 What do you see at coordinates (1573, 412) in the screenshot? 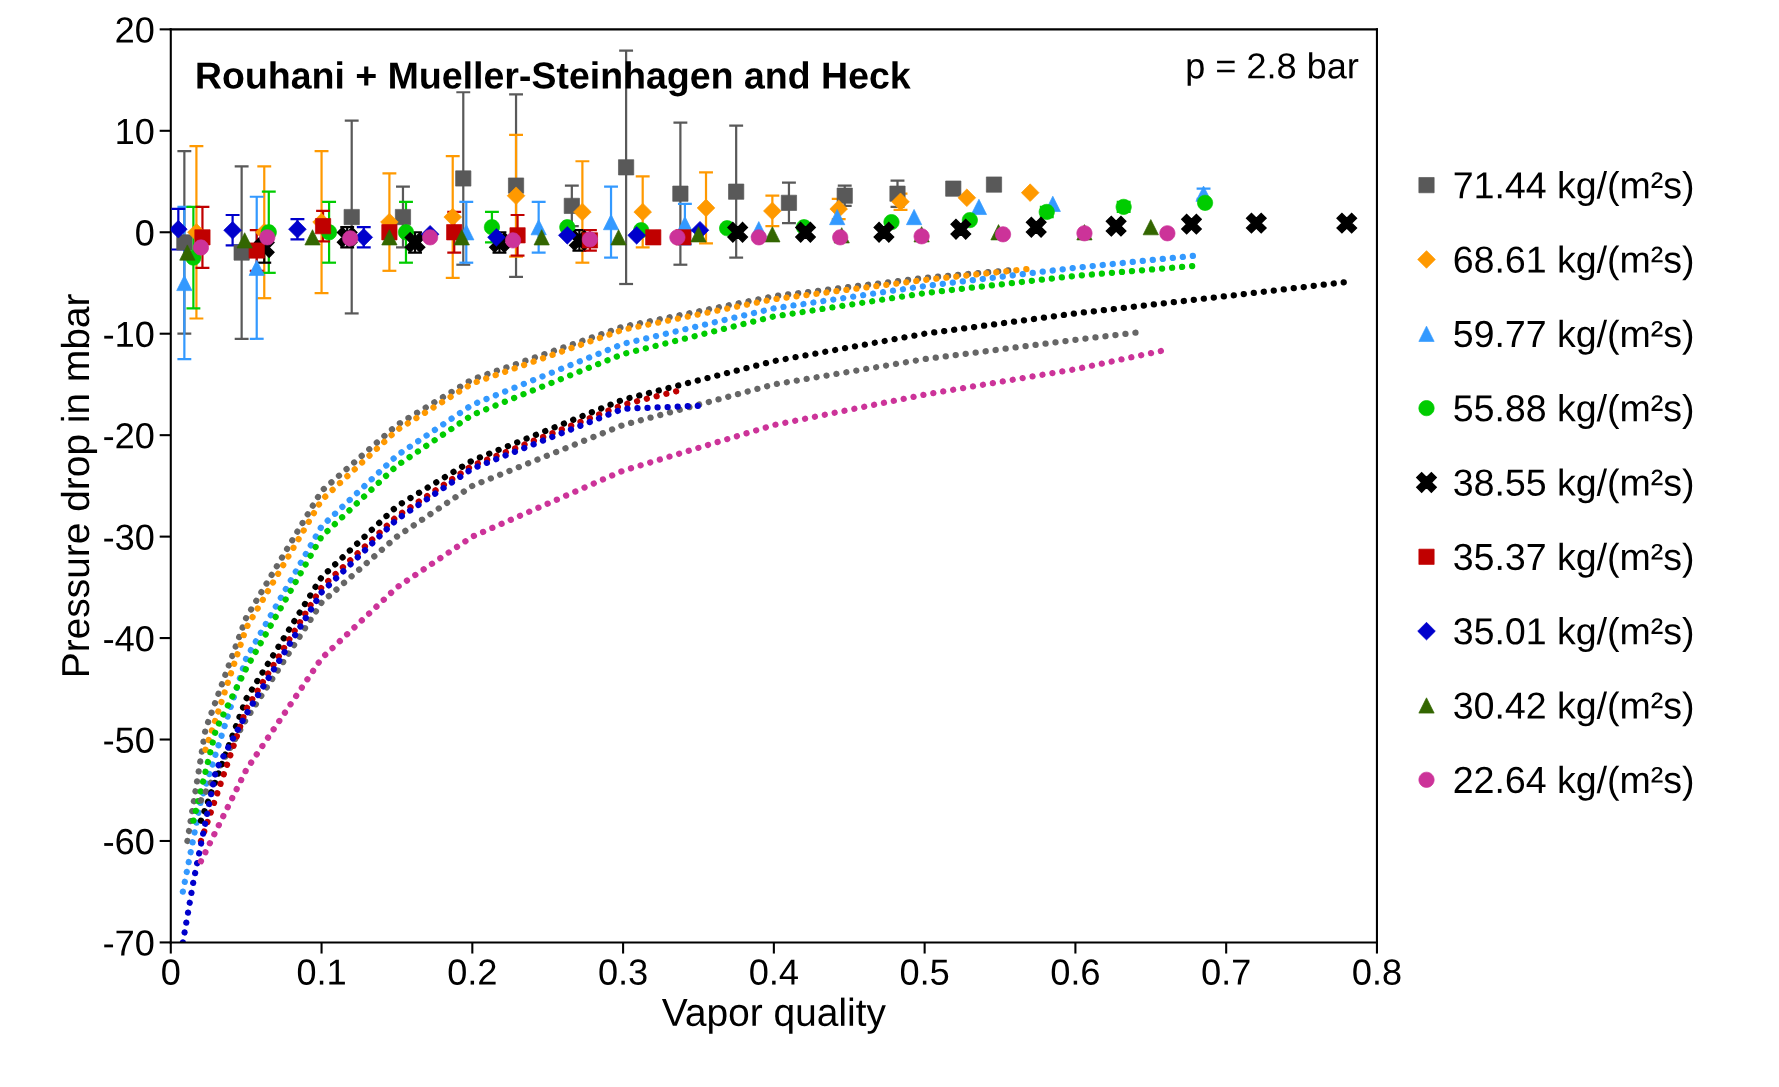
I see `legend-label: 55.88 kg/(m²s)` at bounding box center [1573, 412].